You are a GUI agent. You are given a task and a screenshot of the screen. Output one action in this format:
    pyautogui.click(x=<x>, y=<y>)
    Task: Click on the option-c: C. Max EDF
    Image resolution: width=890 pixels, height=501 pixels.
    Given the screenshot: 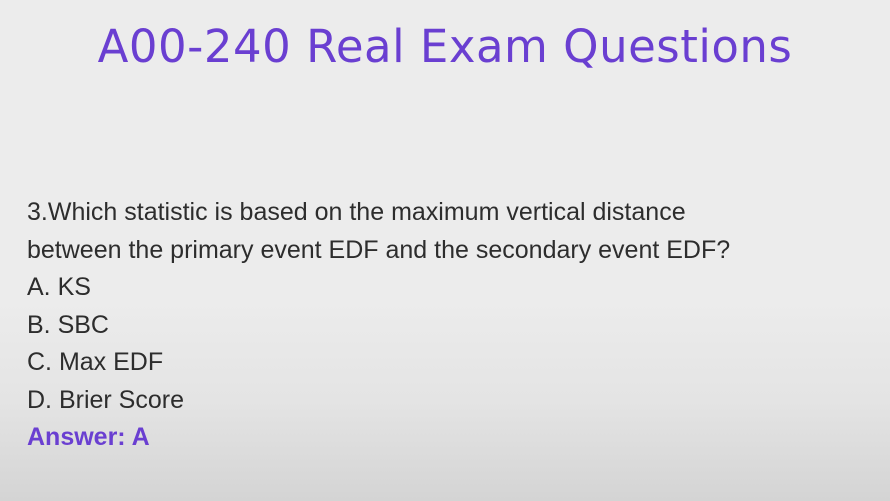 What is the action you would take?
    pyautogui.click(x=95, y=362)
    